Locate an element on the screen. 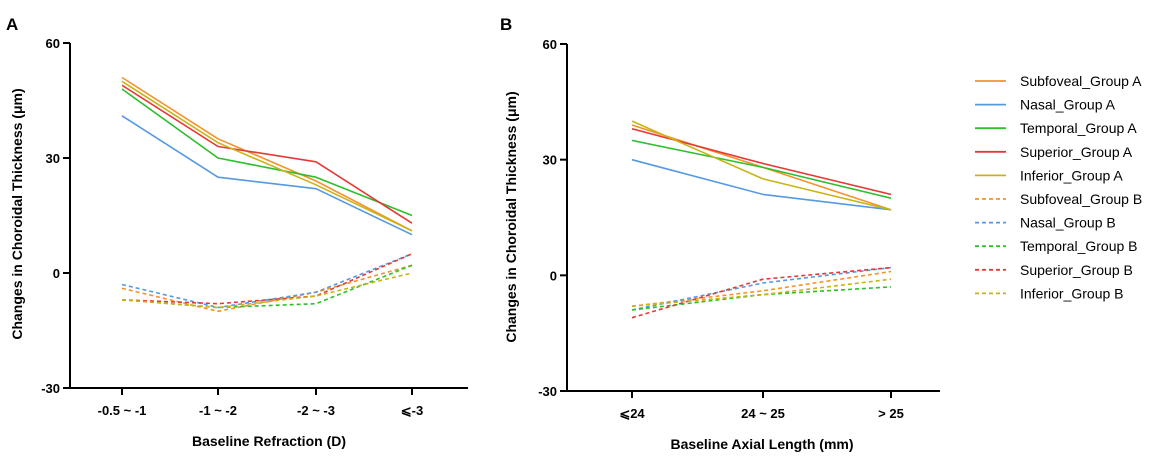 This screenshot has width=1161, height=458. panel-a-series-temporal-group-a is located at coordinates (267, 152).